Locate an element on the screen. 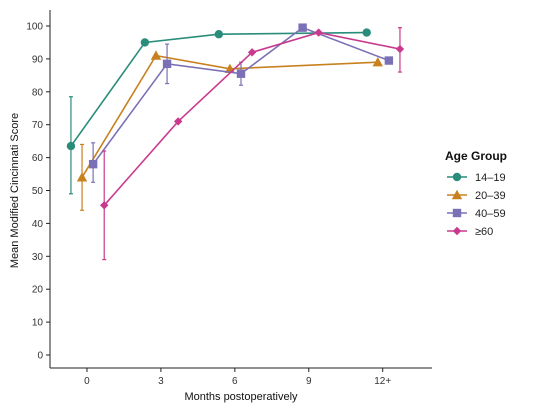 The width and height of the screenshot is (550, 413). x-tick-label: 6 is located at coordinates (235, 381).